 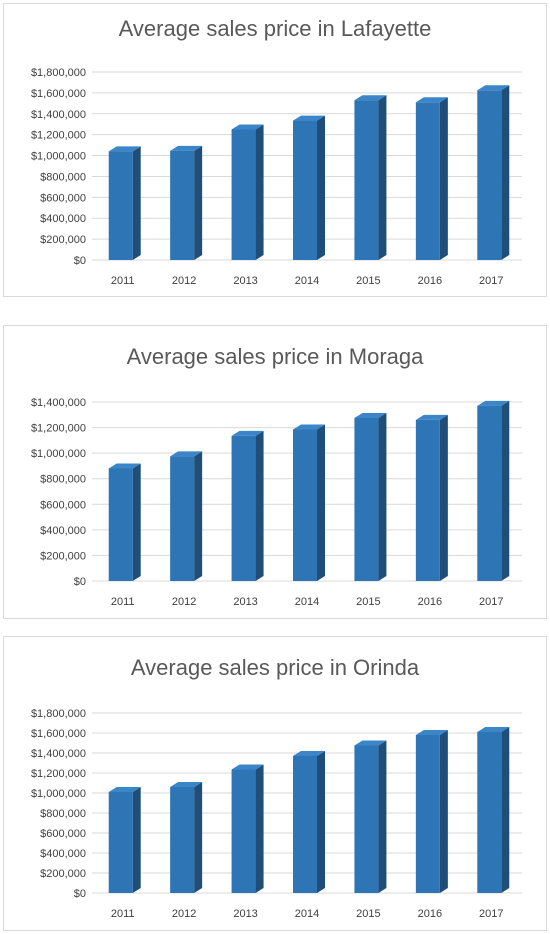 I want to click on chart-title: Average sales price in Orinda, so click(x=275, y=667).